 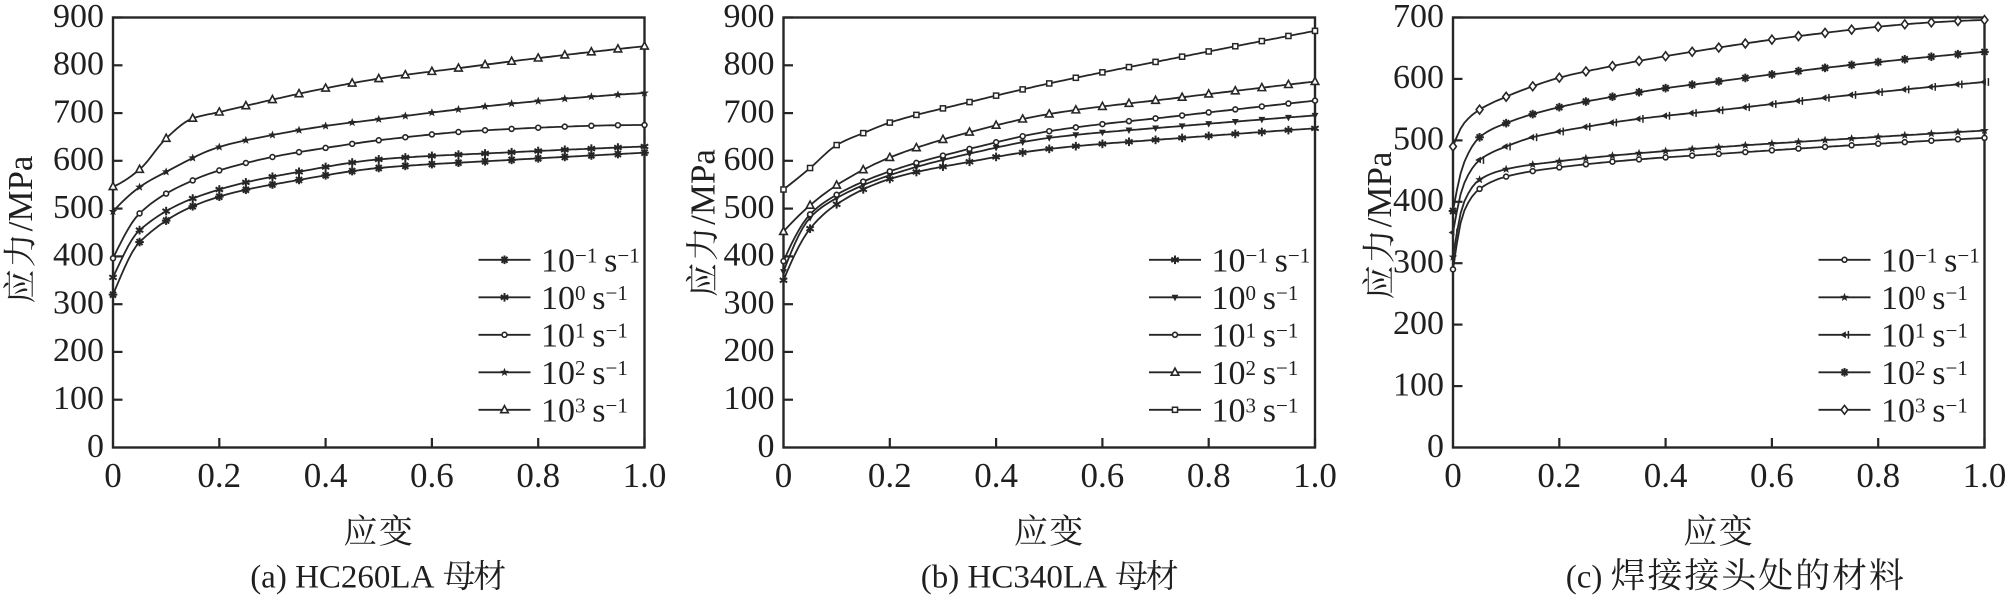 I want to click on svg-text: 102 s−1, so click(x=584, y=373).